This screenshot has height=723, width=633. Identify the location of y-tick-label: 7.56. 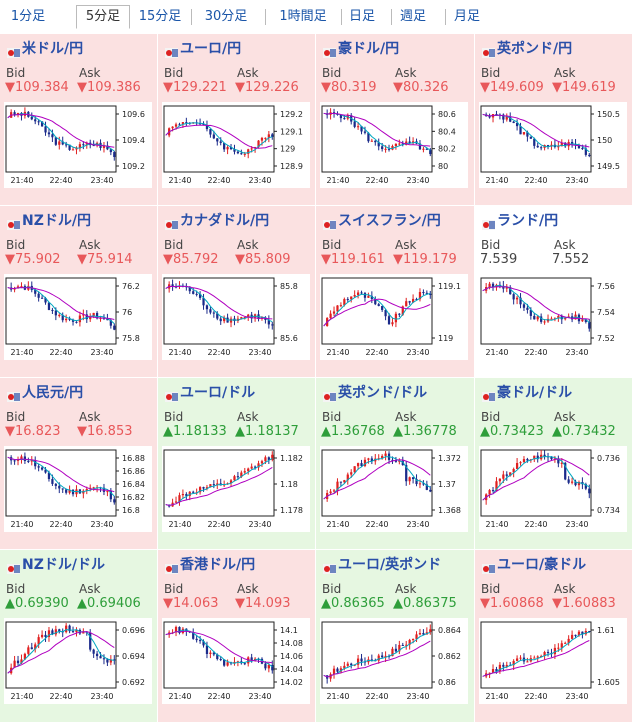
(606, 286).